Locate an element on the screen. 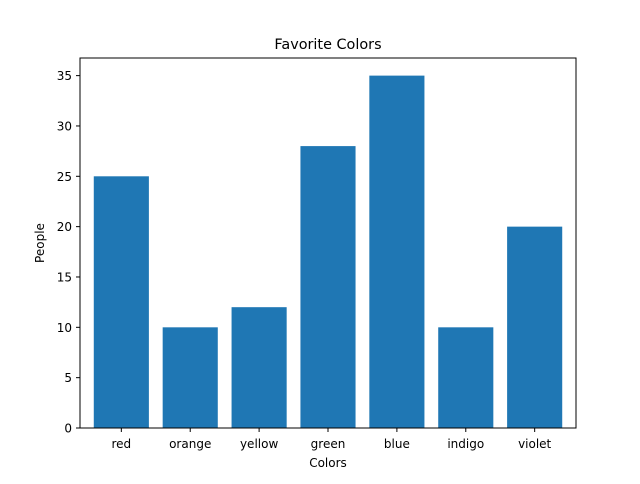  x-tick-label-green: green is located at coordinates (328, 444).